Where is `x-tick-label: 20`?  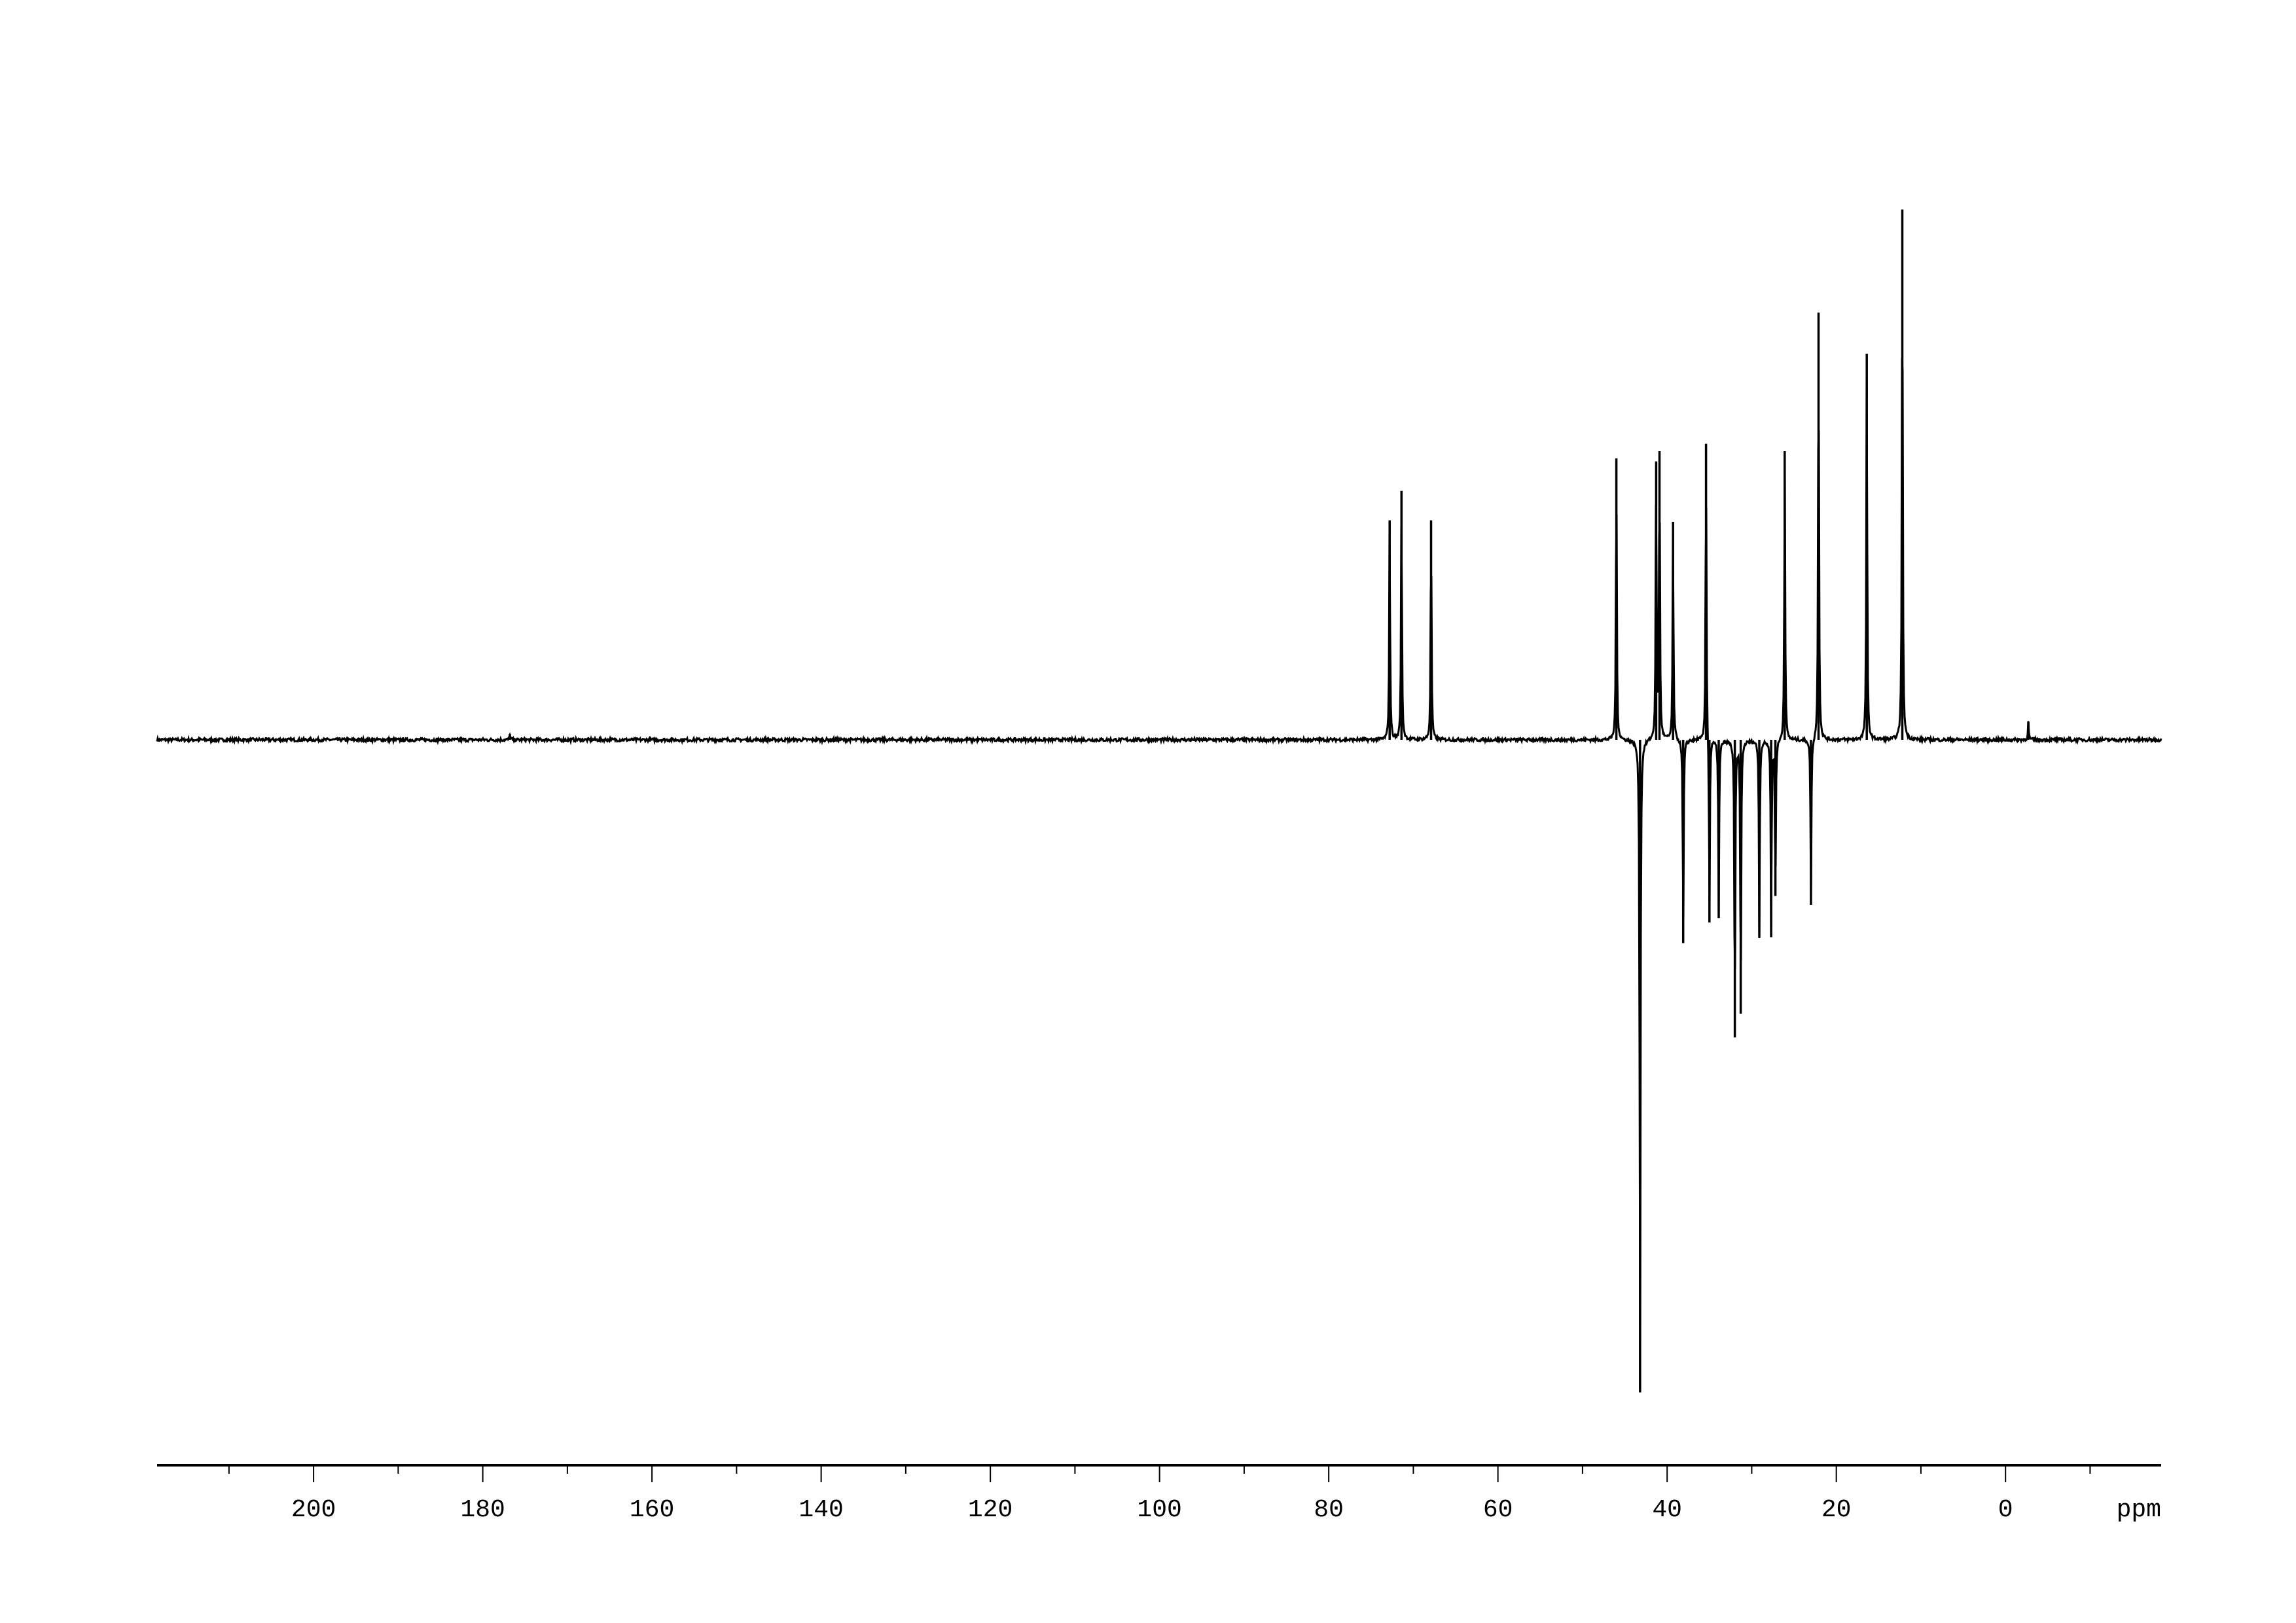
x-tick-label: 20 is located at coordinates (1836, 1510).